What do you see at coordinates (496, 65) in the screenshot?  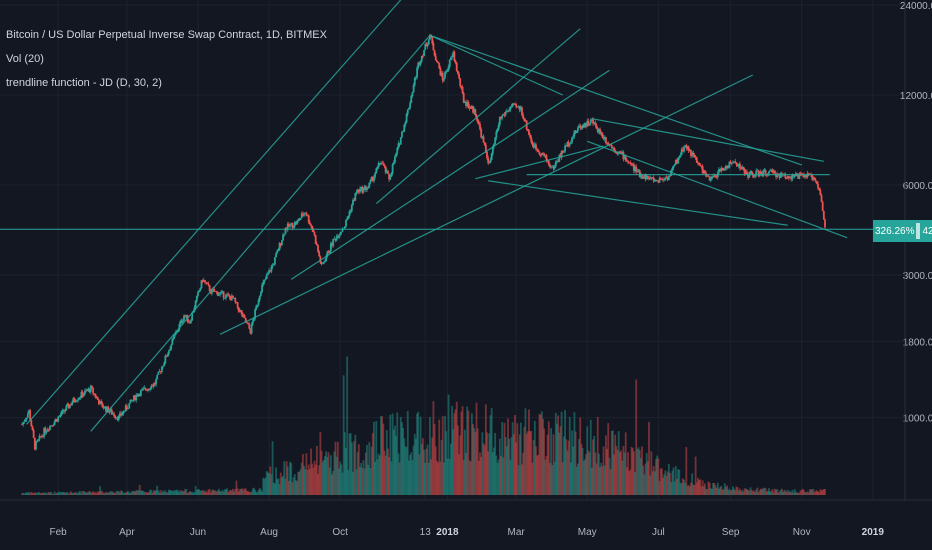 I see `trendline` at bounding box center [496, 65].